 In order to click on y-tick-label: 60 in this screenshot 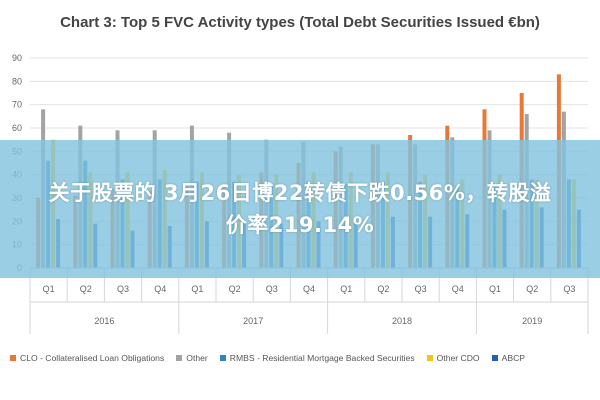, I will do `click(17, 128)`.